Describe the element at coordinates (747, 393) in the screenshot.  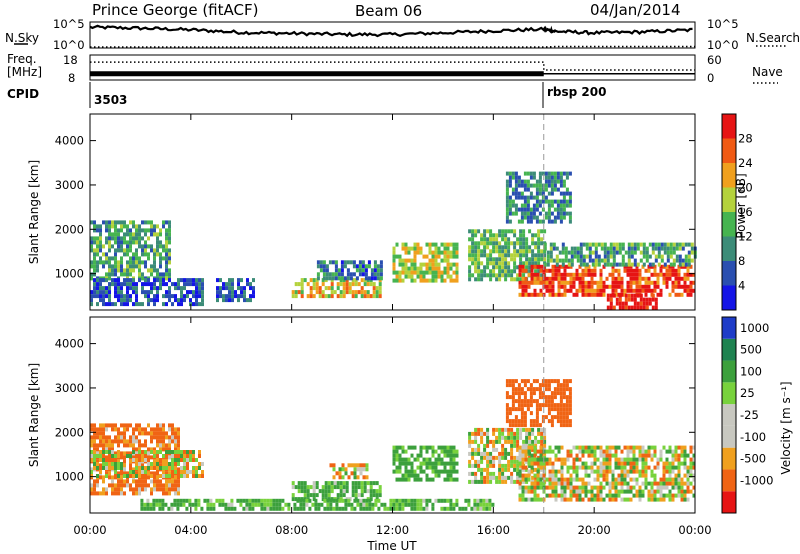
I see `colorbar-tick-label: 25` at that location.